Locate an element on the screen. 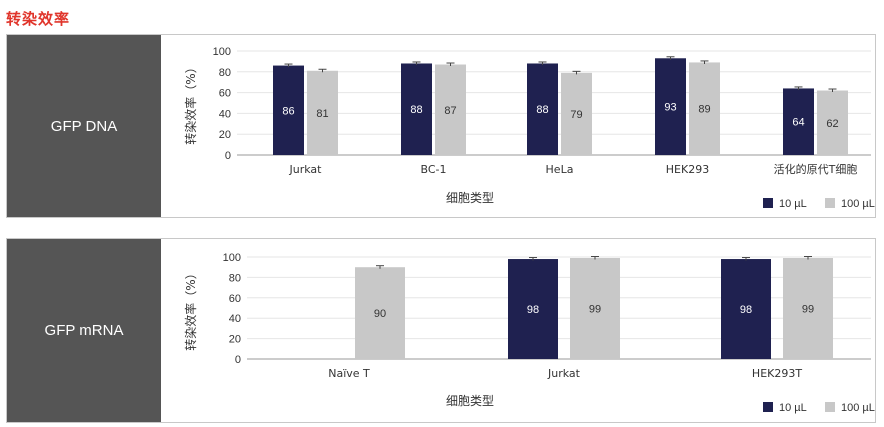 The width and height of the screenshot is (884, 427). data-label: 86 is located at coordinates (288, 111).